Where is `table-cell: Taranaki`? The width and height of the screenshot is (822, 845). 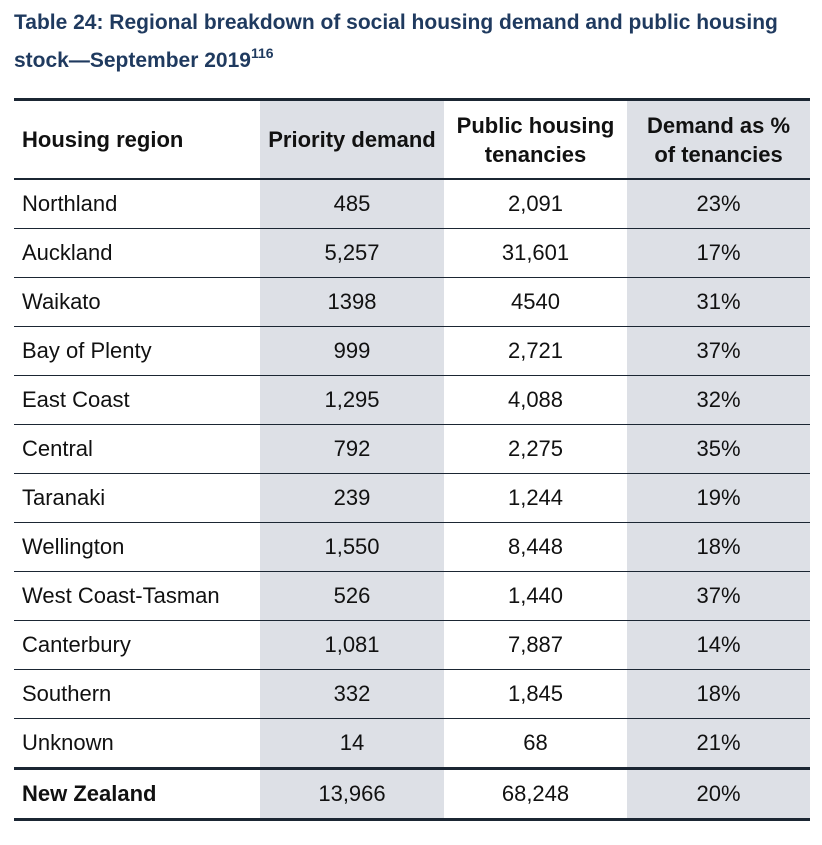
table-cell: Taranaki is located at coordinates (137, 498).